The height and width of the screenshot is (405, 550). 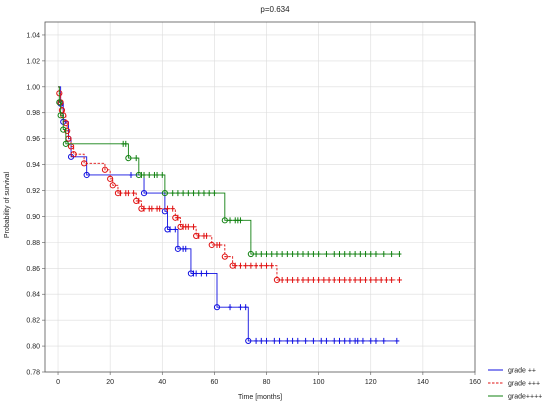 What do you see at coordinates (267, 382) in the screenshot?
I see `x-tick-label: 80` at bounding box center [267, 382].